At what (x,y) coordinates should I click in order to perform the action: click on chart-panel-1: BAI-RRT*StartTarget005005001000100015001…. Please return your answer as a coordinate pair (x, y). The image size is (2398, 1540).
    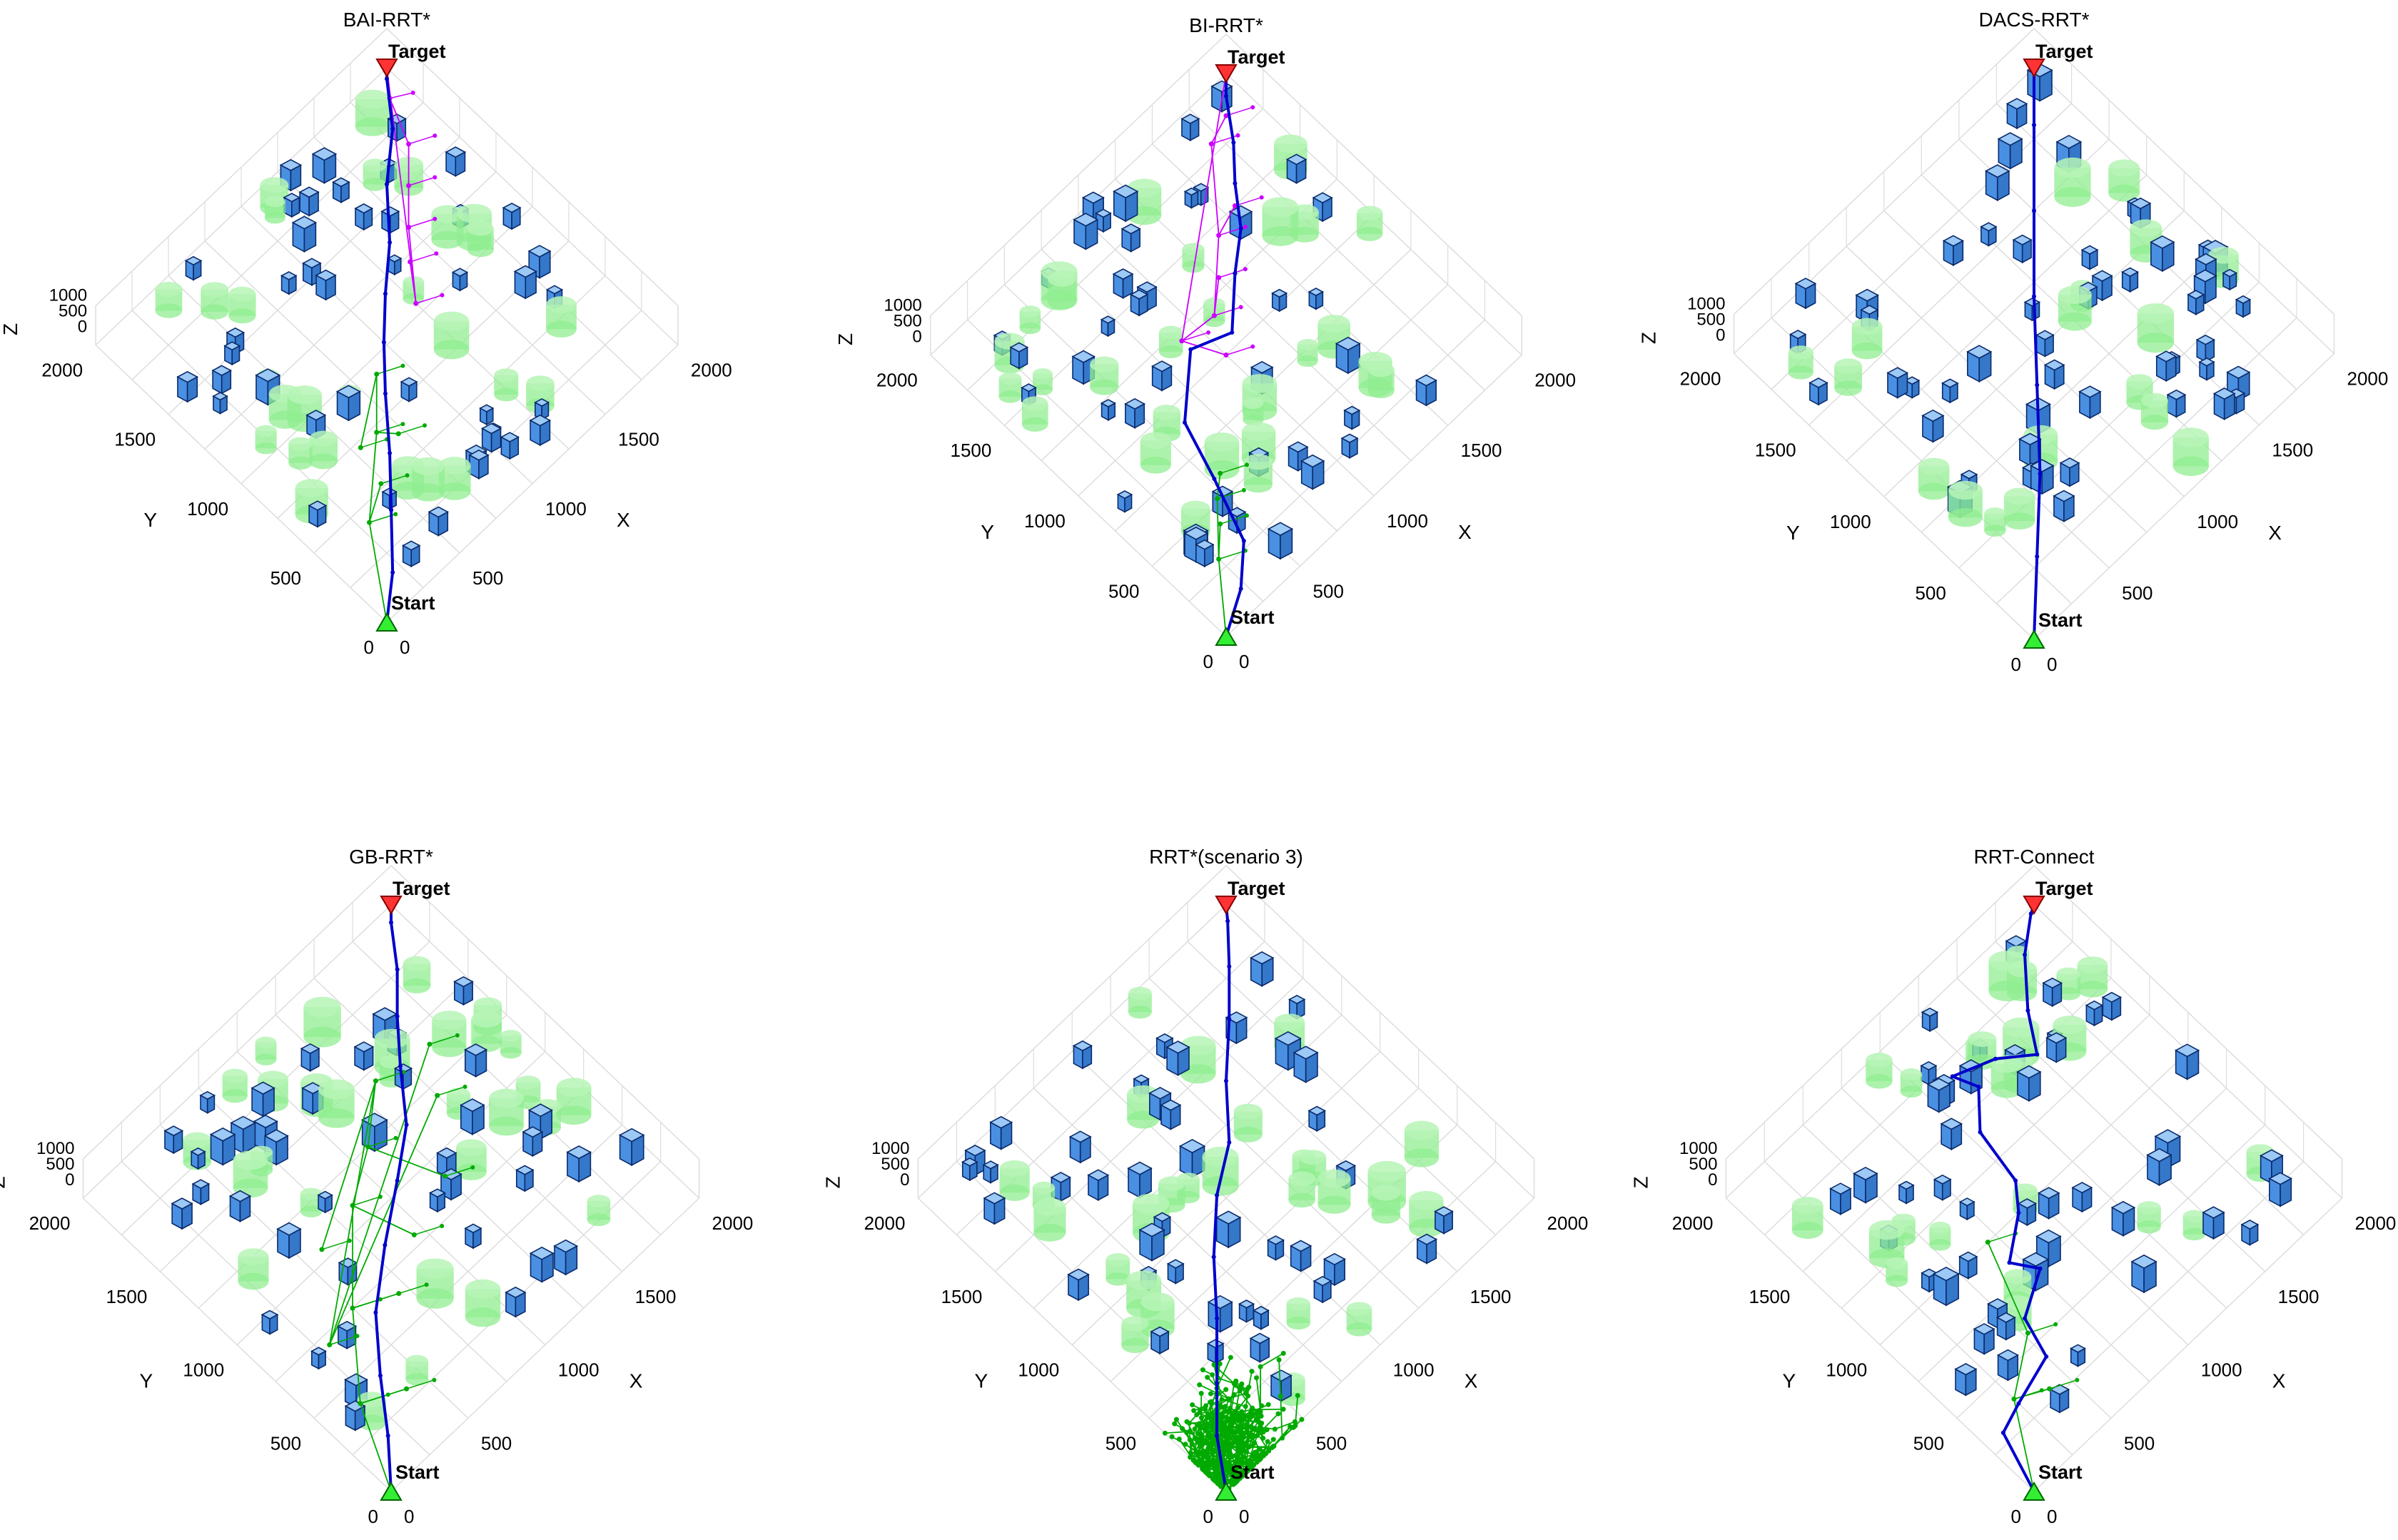
    Looking at the image, I should click on (366, 333).